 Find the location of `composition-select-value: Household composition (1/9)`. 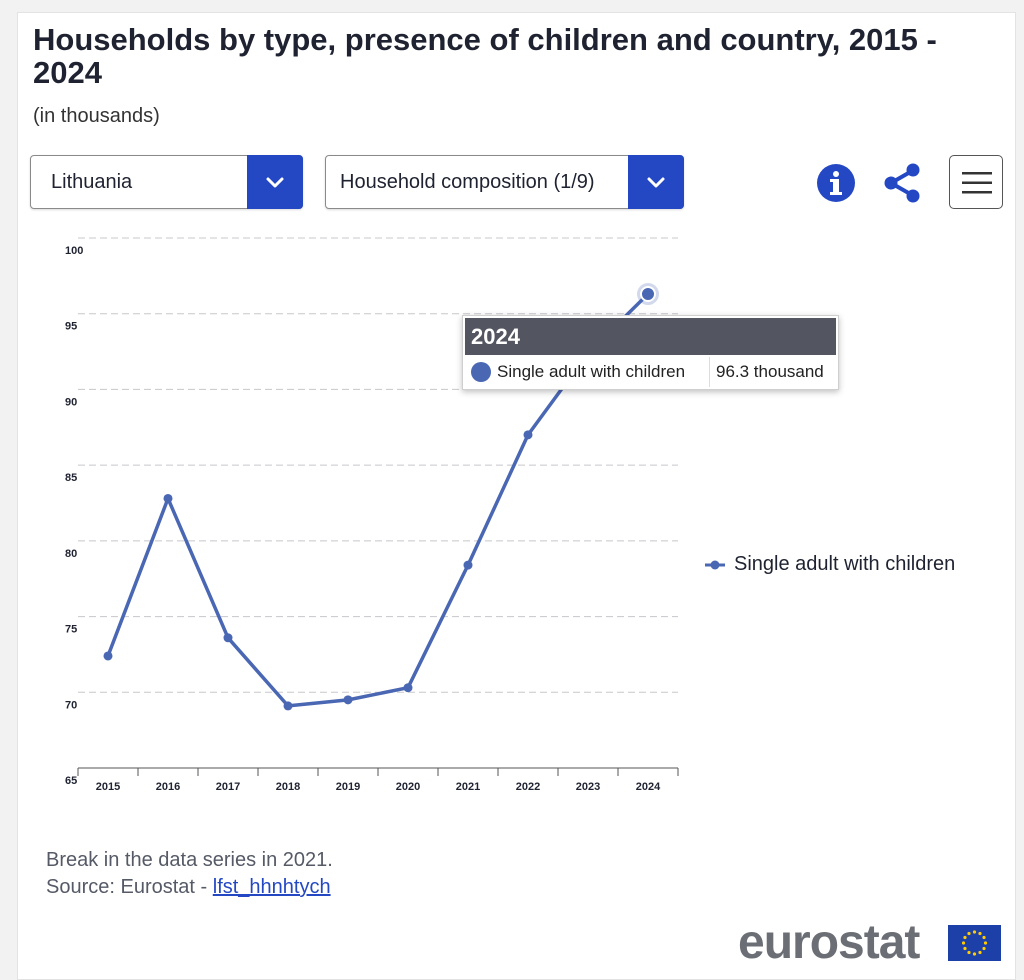

composition-select-value: Household composition (1/9) is located at coordinates (467, 182).